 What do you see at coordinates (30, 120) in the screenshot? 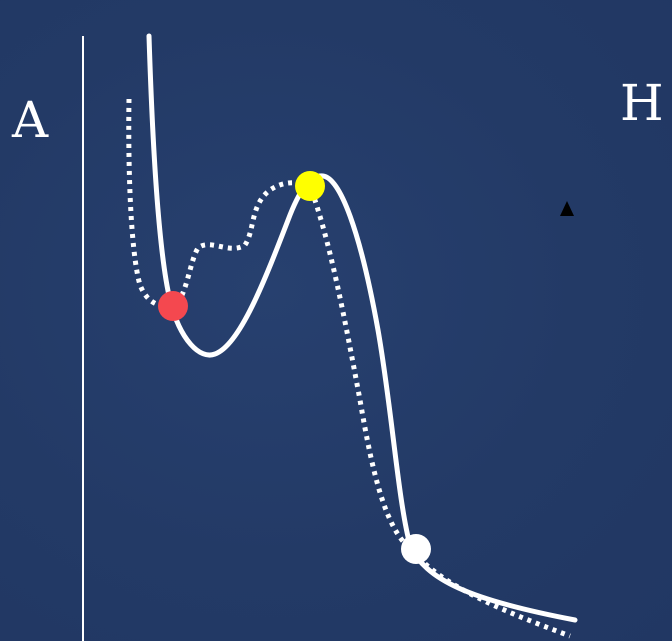
I see `left-axis-label: A` at bounding box center [30, 120].